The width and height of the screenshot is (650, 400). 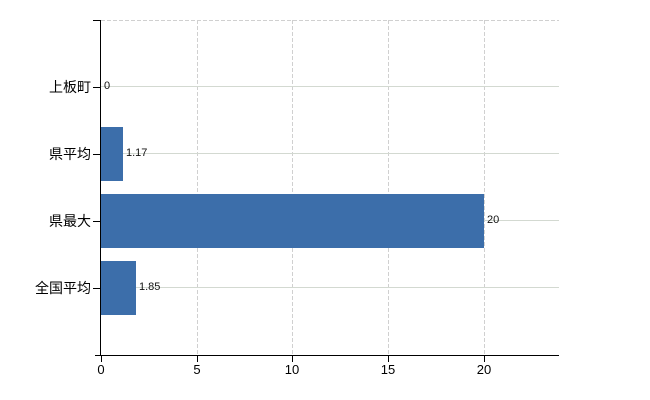 I want to click on y-axis-label: 上板町, so click(x=70, y=87).